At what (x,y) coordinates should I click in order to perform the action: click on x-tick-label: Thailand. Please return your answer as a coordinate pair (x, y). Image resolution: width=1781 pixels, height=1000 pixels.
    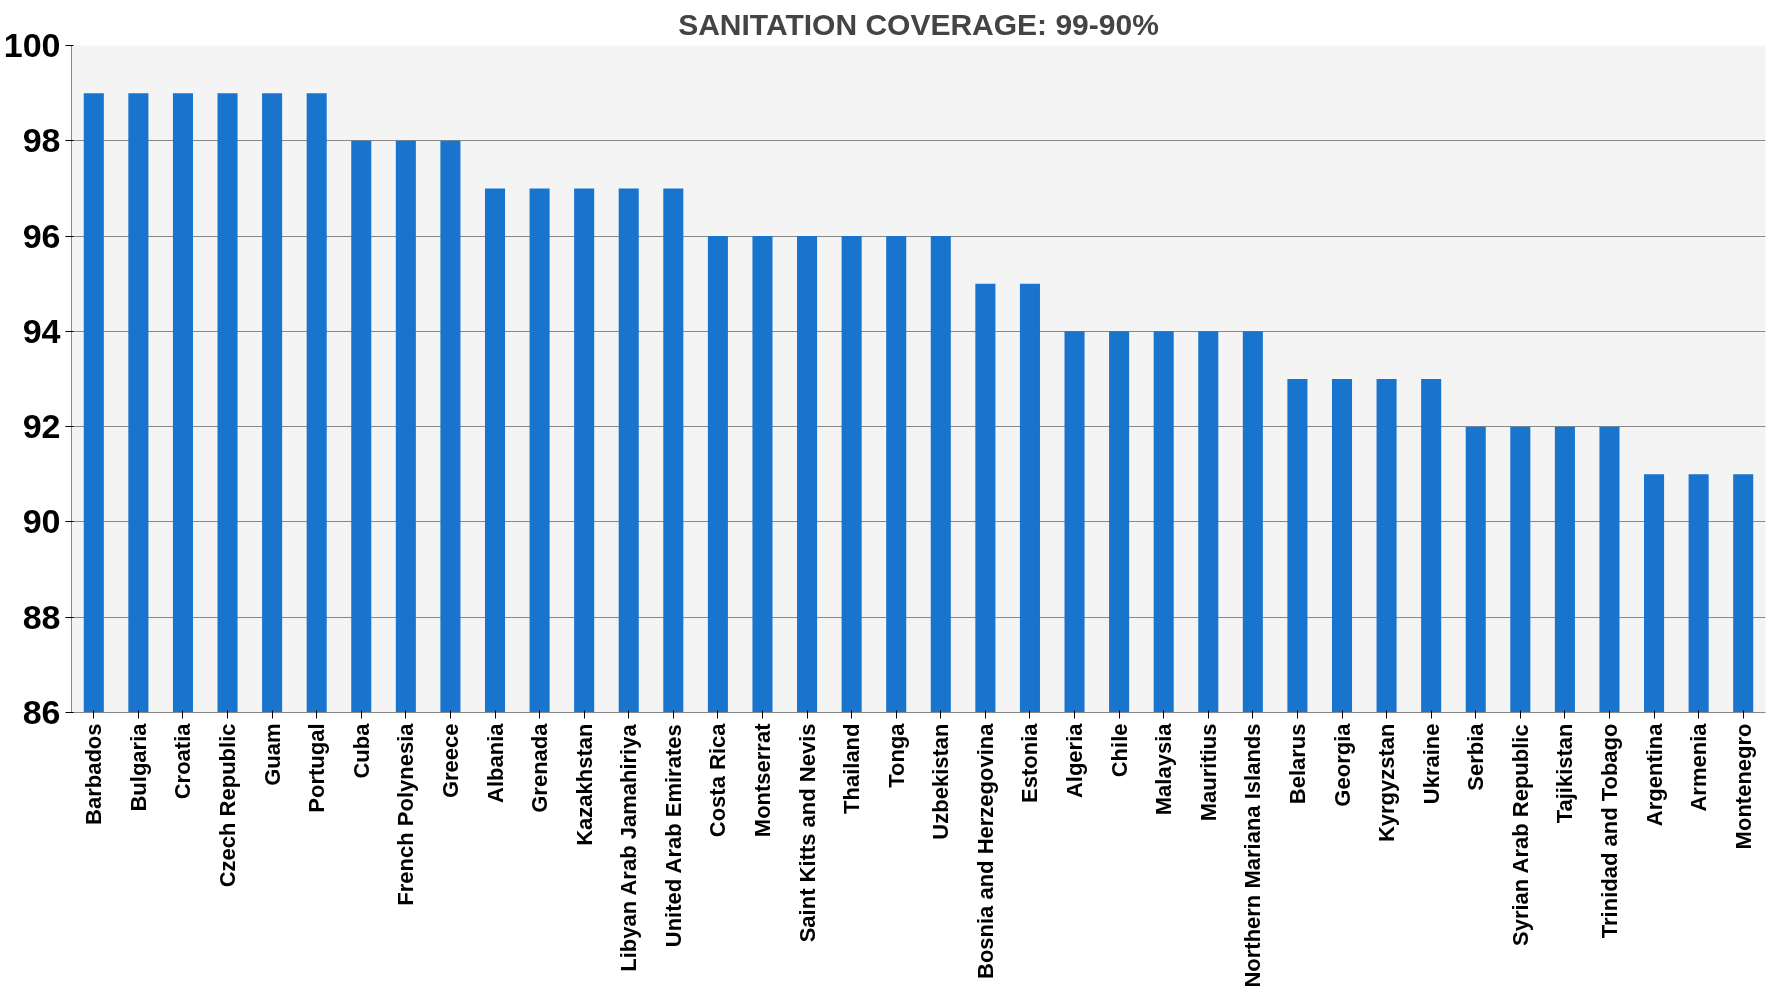
    Looking at the image, I should click on (852, 768).